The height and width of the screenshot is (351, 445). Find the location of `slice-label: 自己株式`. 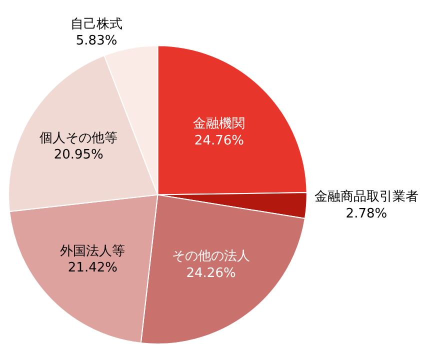

slice-label: 自己株式 is located at coordinates (96, 24).